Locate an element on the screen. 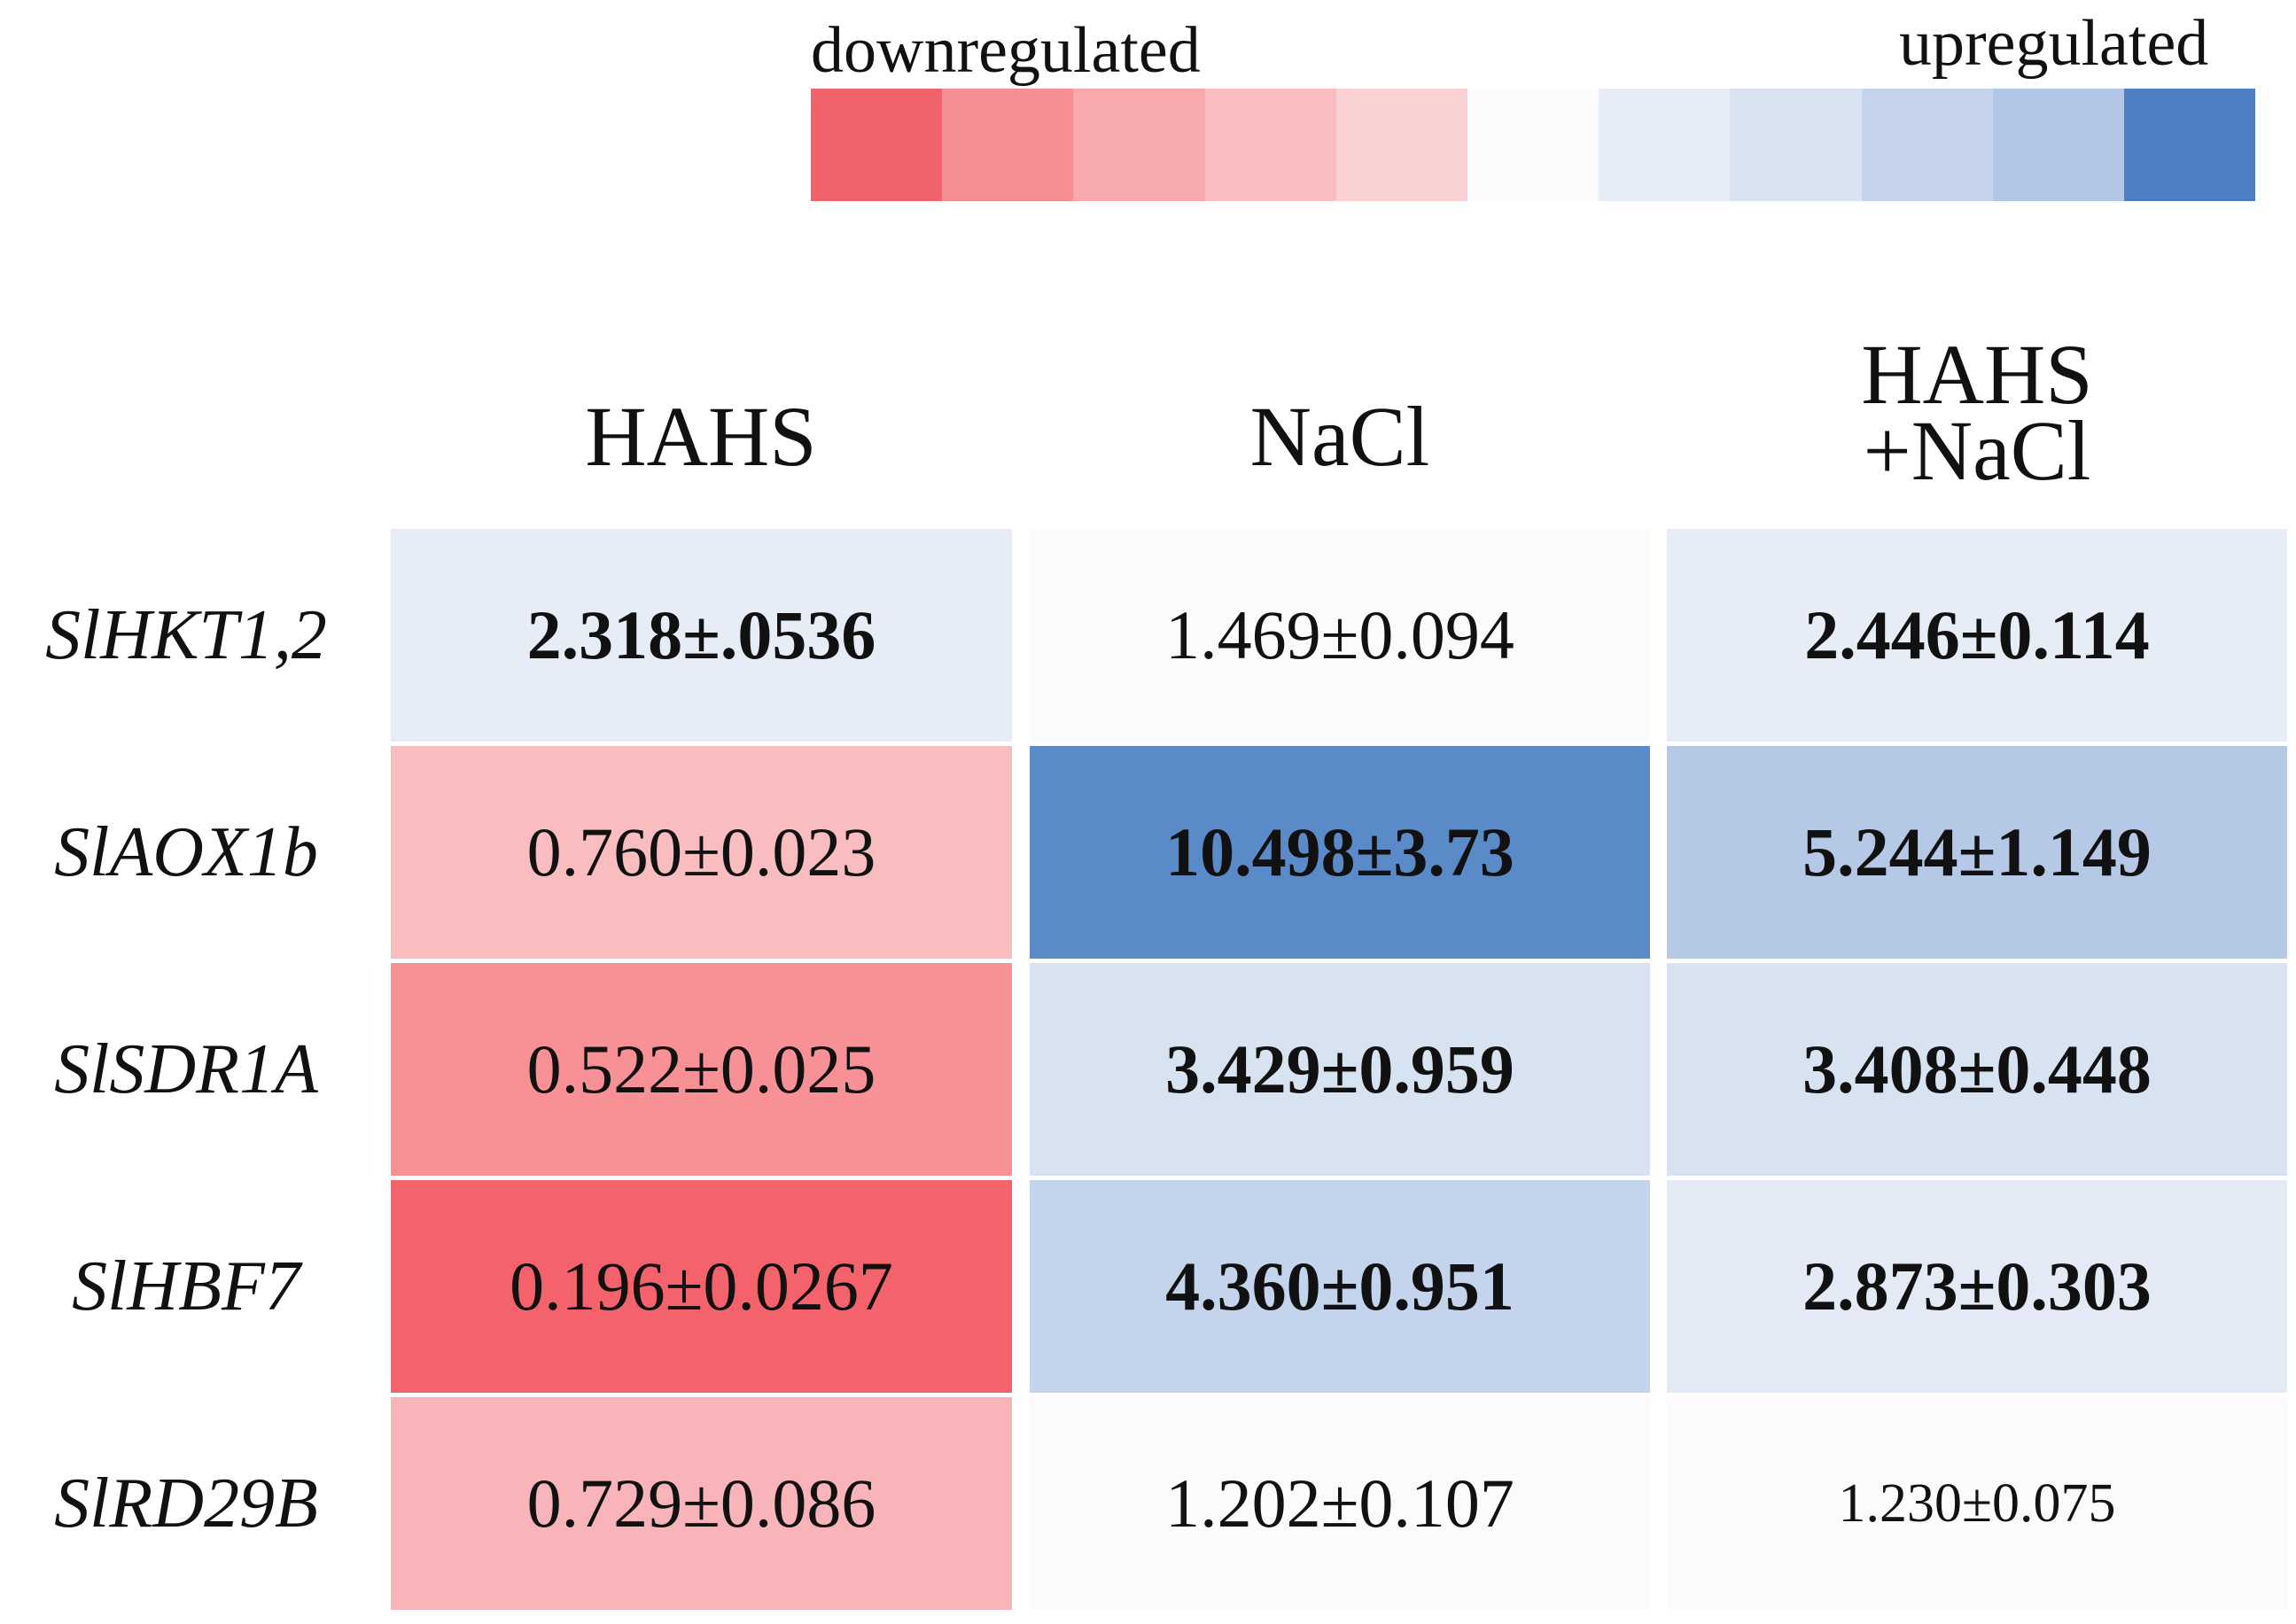  column-header-hahs: HAHS is located at coordinates (701, 437).